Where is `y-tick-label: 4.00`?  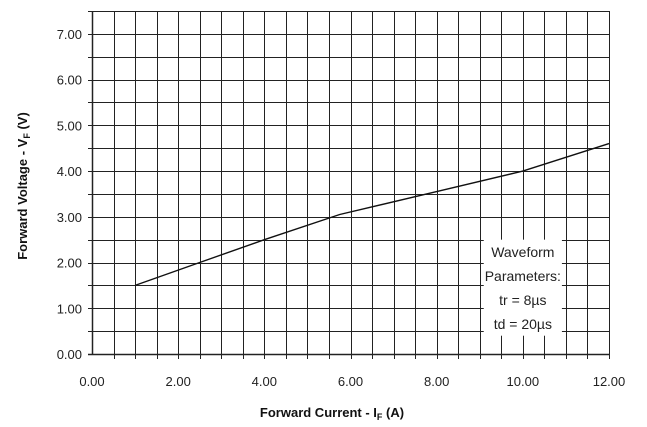
y-tick-label: 4.00 is located at coordinates (69, 171).